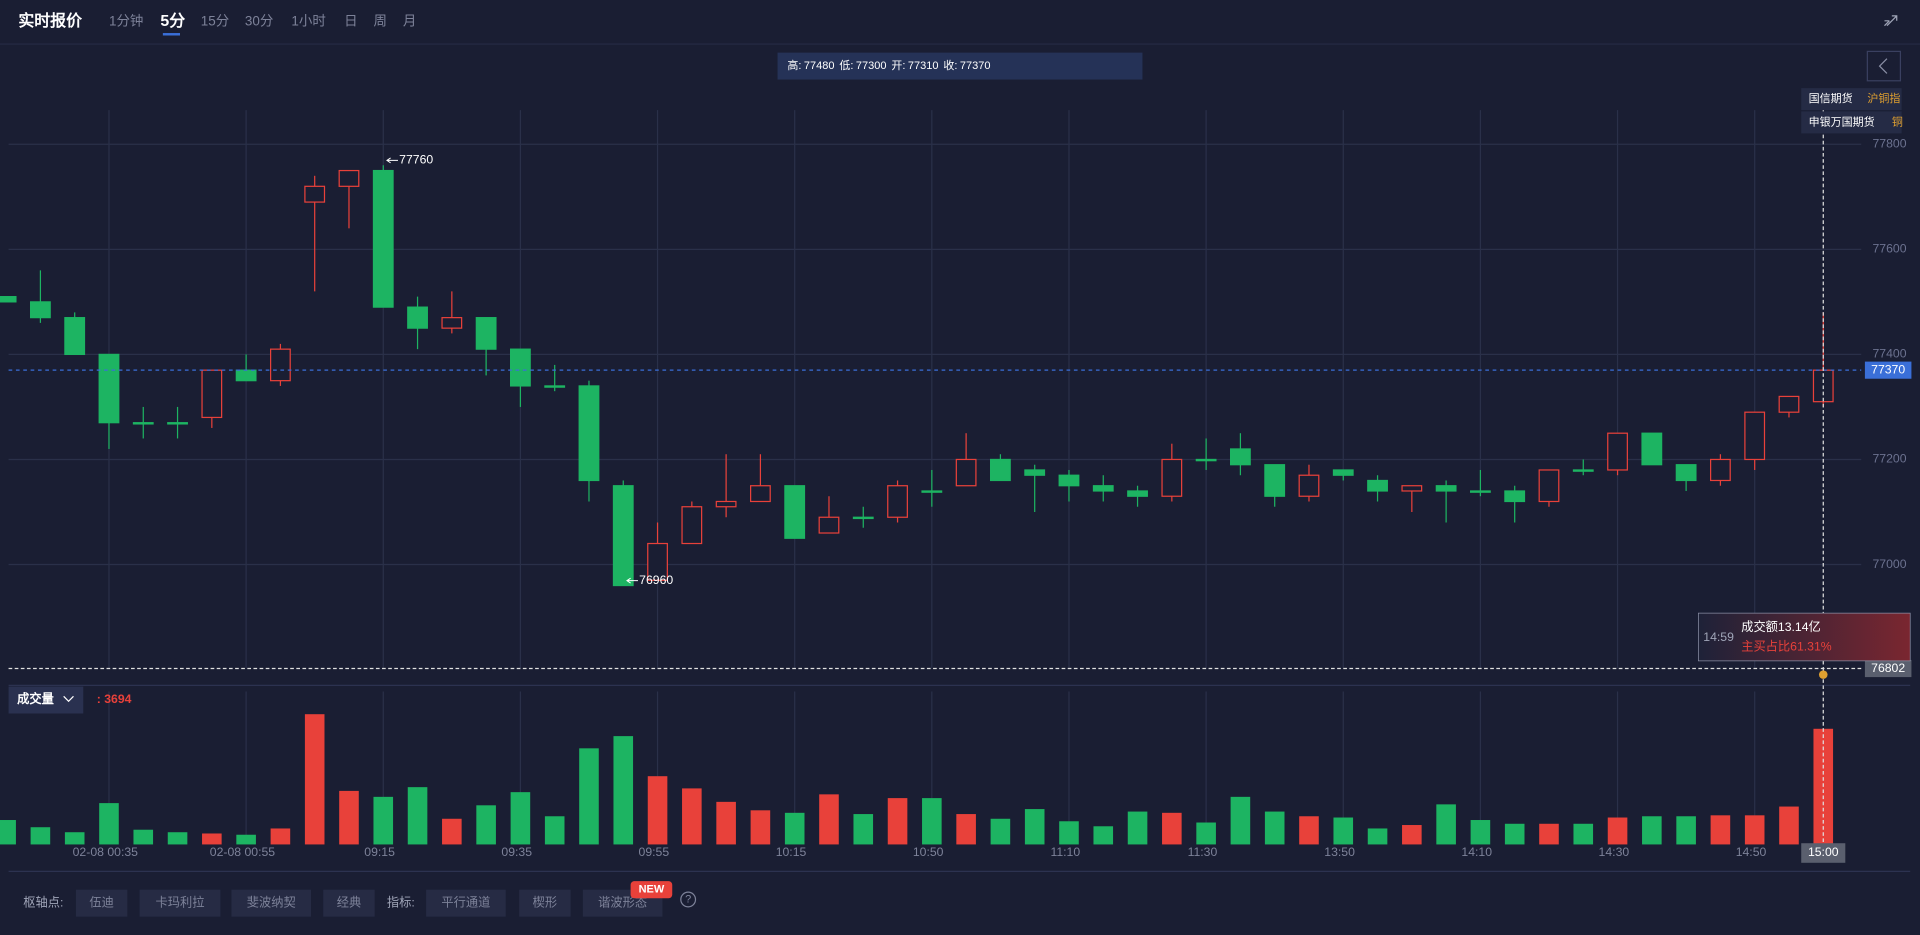 This screenshot has height=935, width=1920. Describe the element at coordinates (379, 21) in the screenshot. I see `timeframe-tab: 周` at that location.